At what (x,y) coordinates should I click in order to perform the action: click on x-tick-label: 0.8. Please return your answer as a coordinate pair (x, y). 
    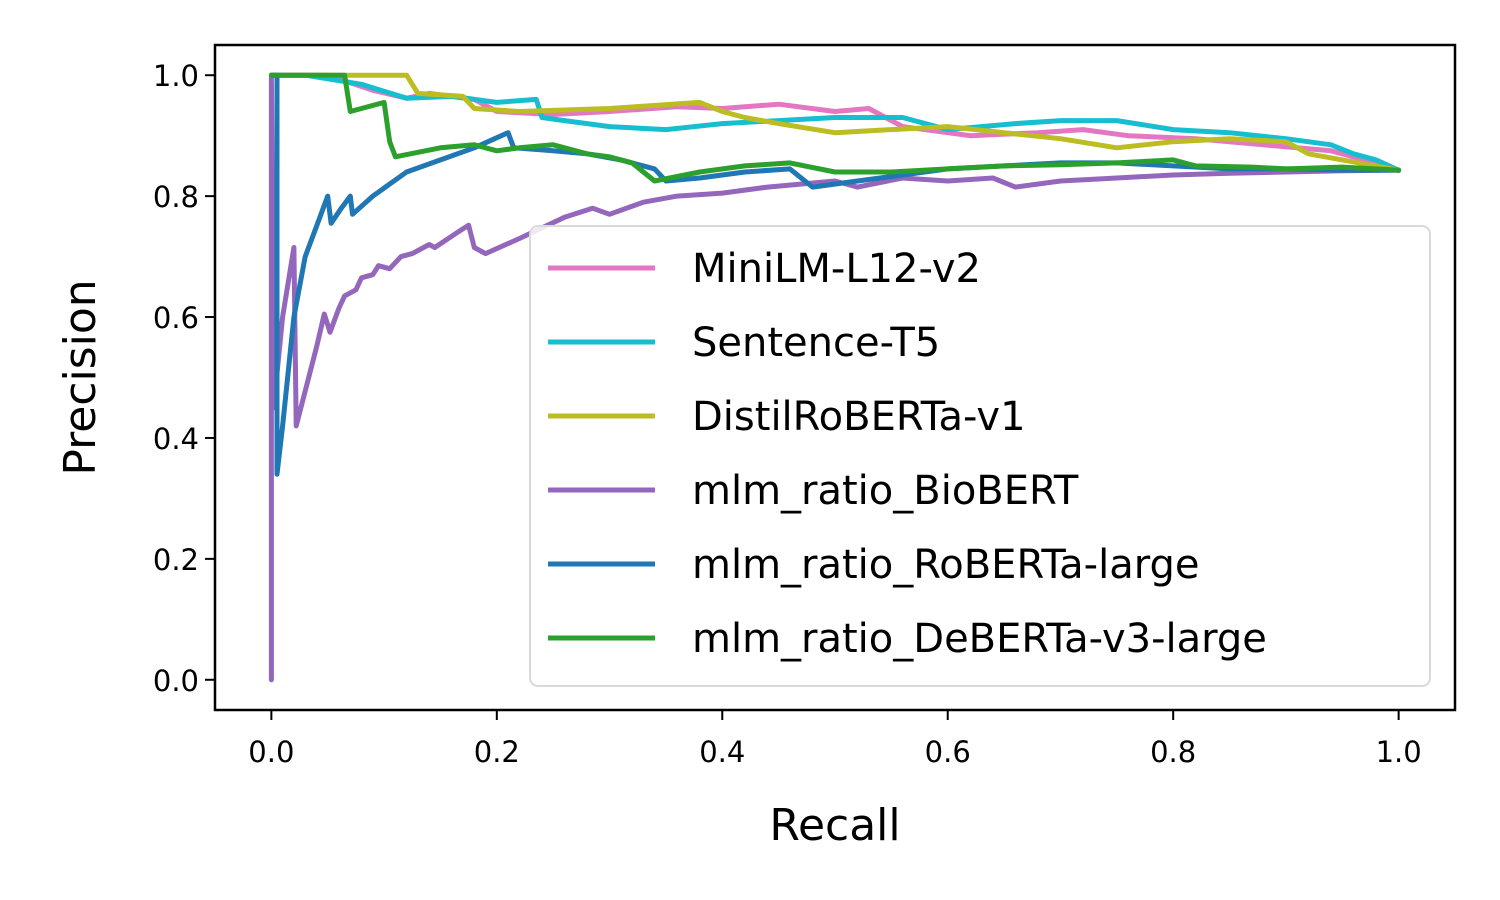
    Looking at the image, I should click on (1173, 752).